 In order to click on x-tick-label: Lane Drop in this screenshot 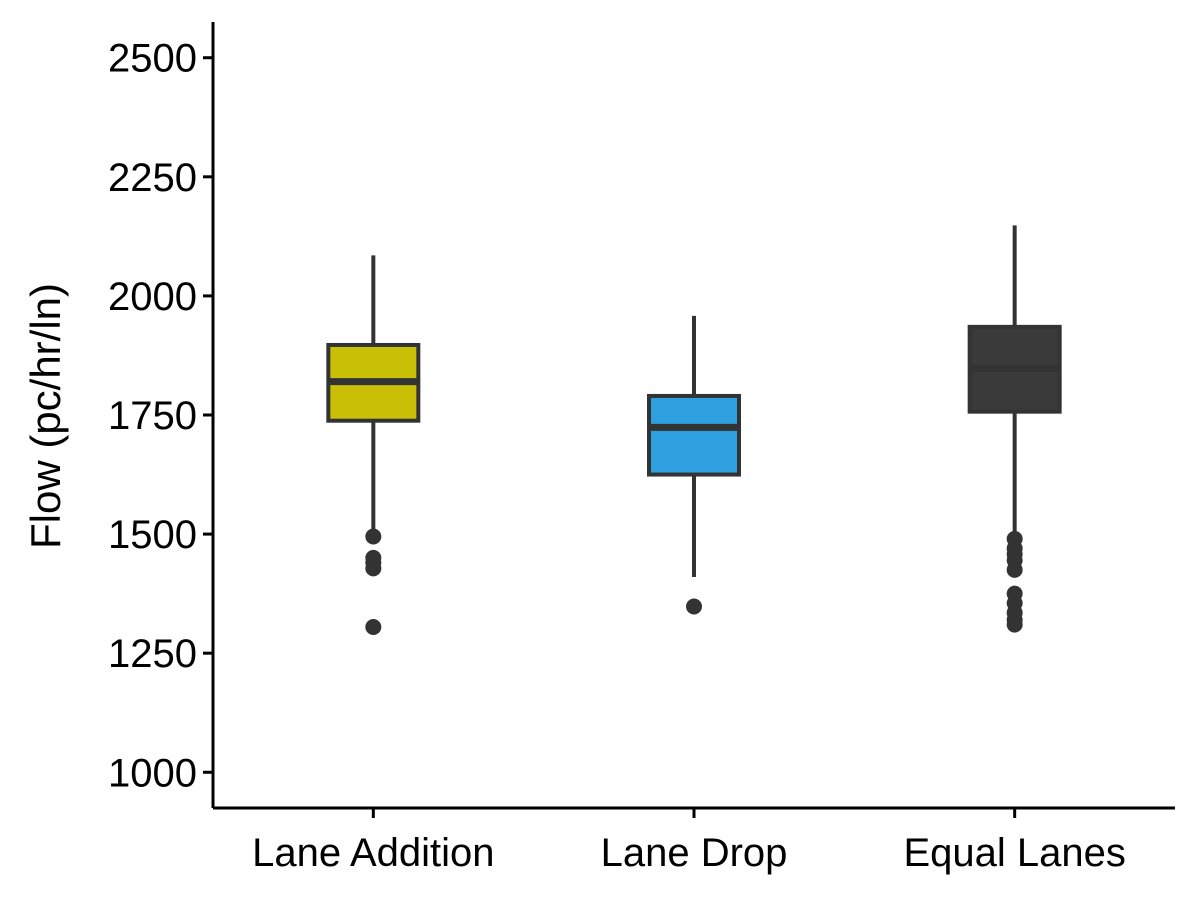, I will do `click(694, 853)`.